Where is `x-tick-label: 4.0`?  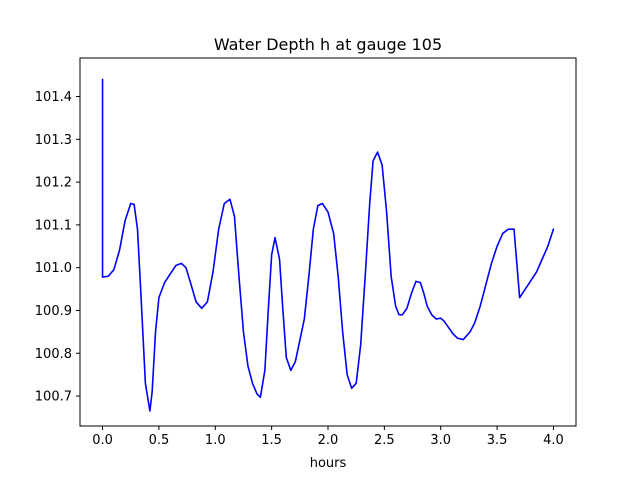
x-tick-label: 4.0 is located at coordinates (553, 440).